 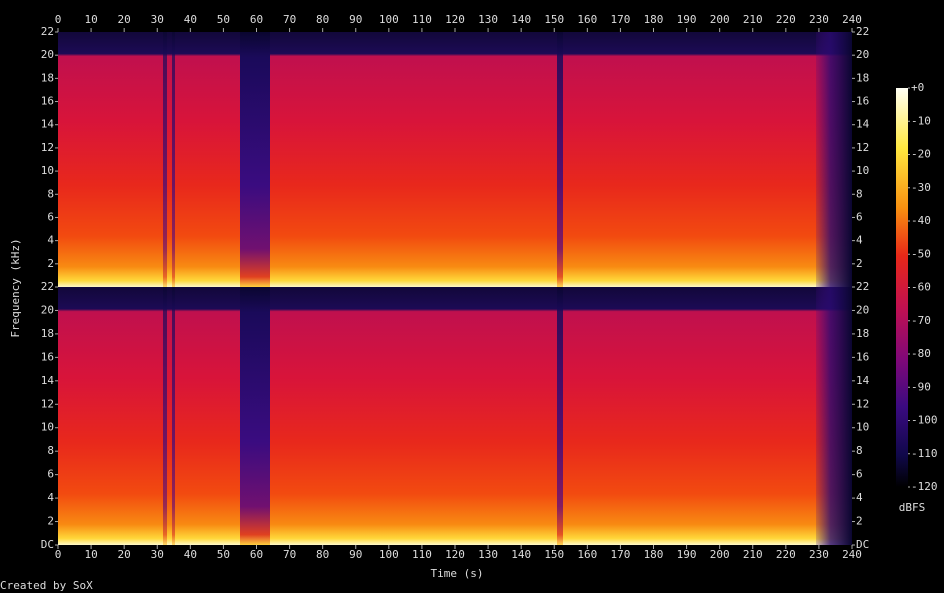 What do you see at coordinates (322, 19) in the screenshot?
I see `x-tick-label: 80` at bounding box center [322, 19].